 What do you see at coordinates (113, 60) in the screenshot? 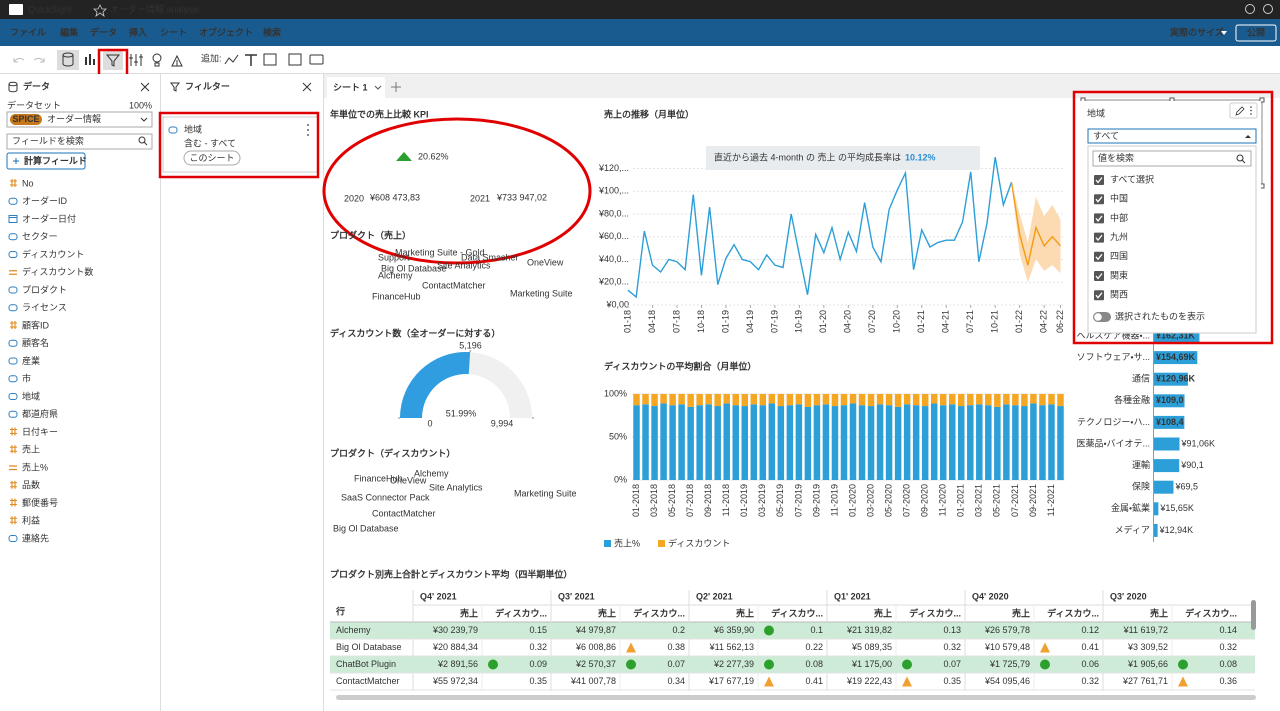
I see `filter-button` at bounding box center [113, 60].